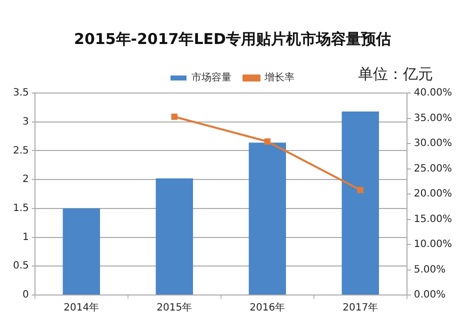 This screenshot has width=471, height=323. Describe the element at coordinates (268, 308) in the screenshot. I see `x-tick-label: 2016年` at that location.